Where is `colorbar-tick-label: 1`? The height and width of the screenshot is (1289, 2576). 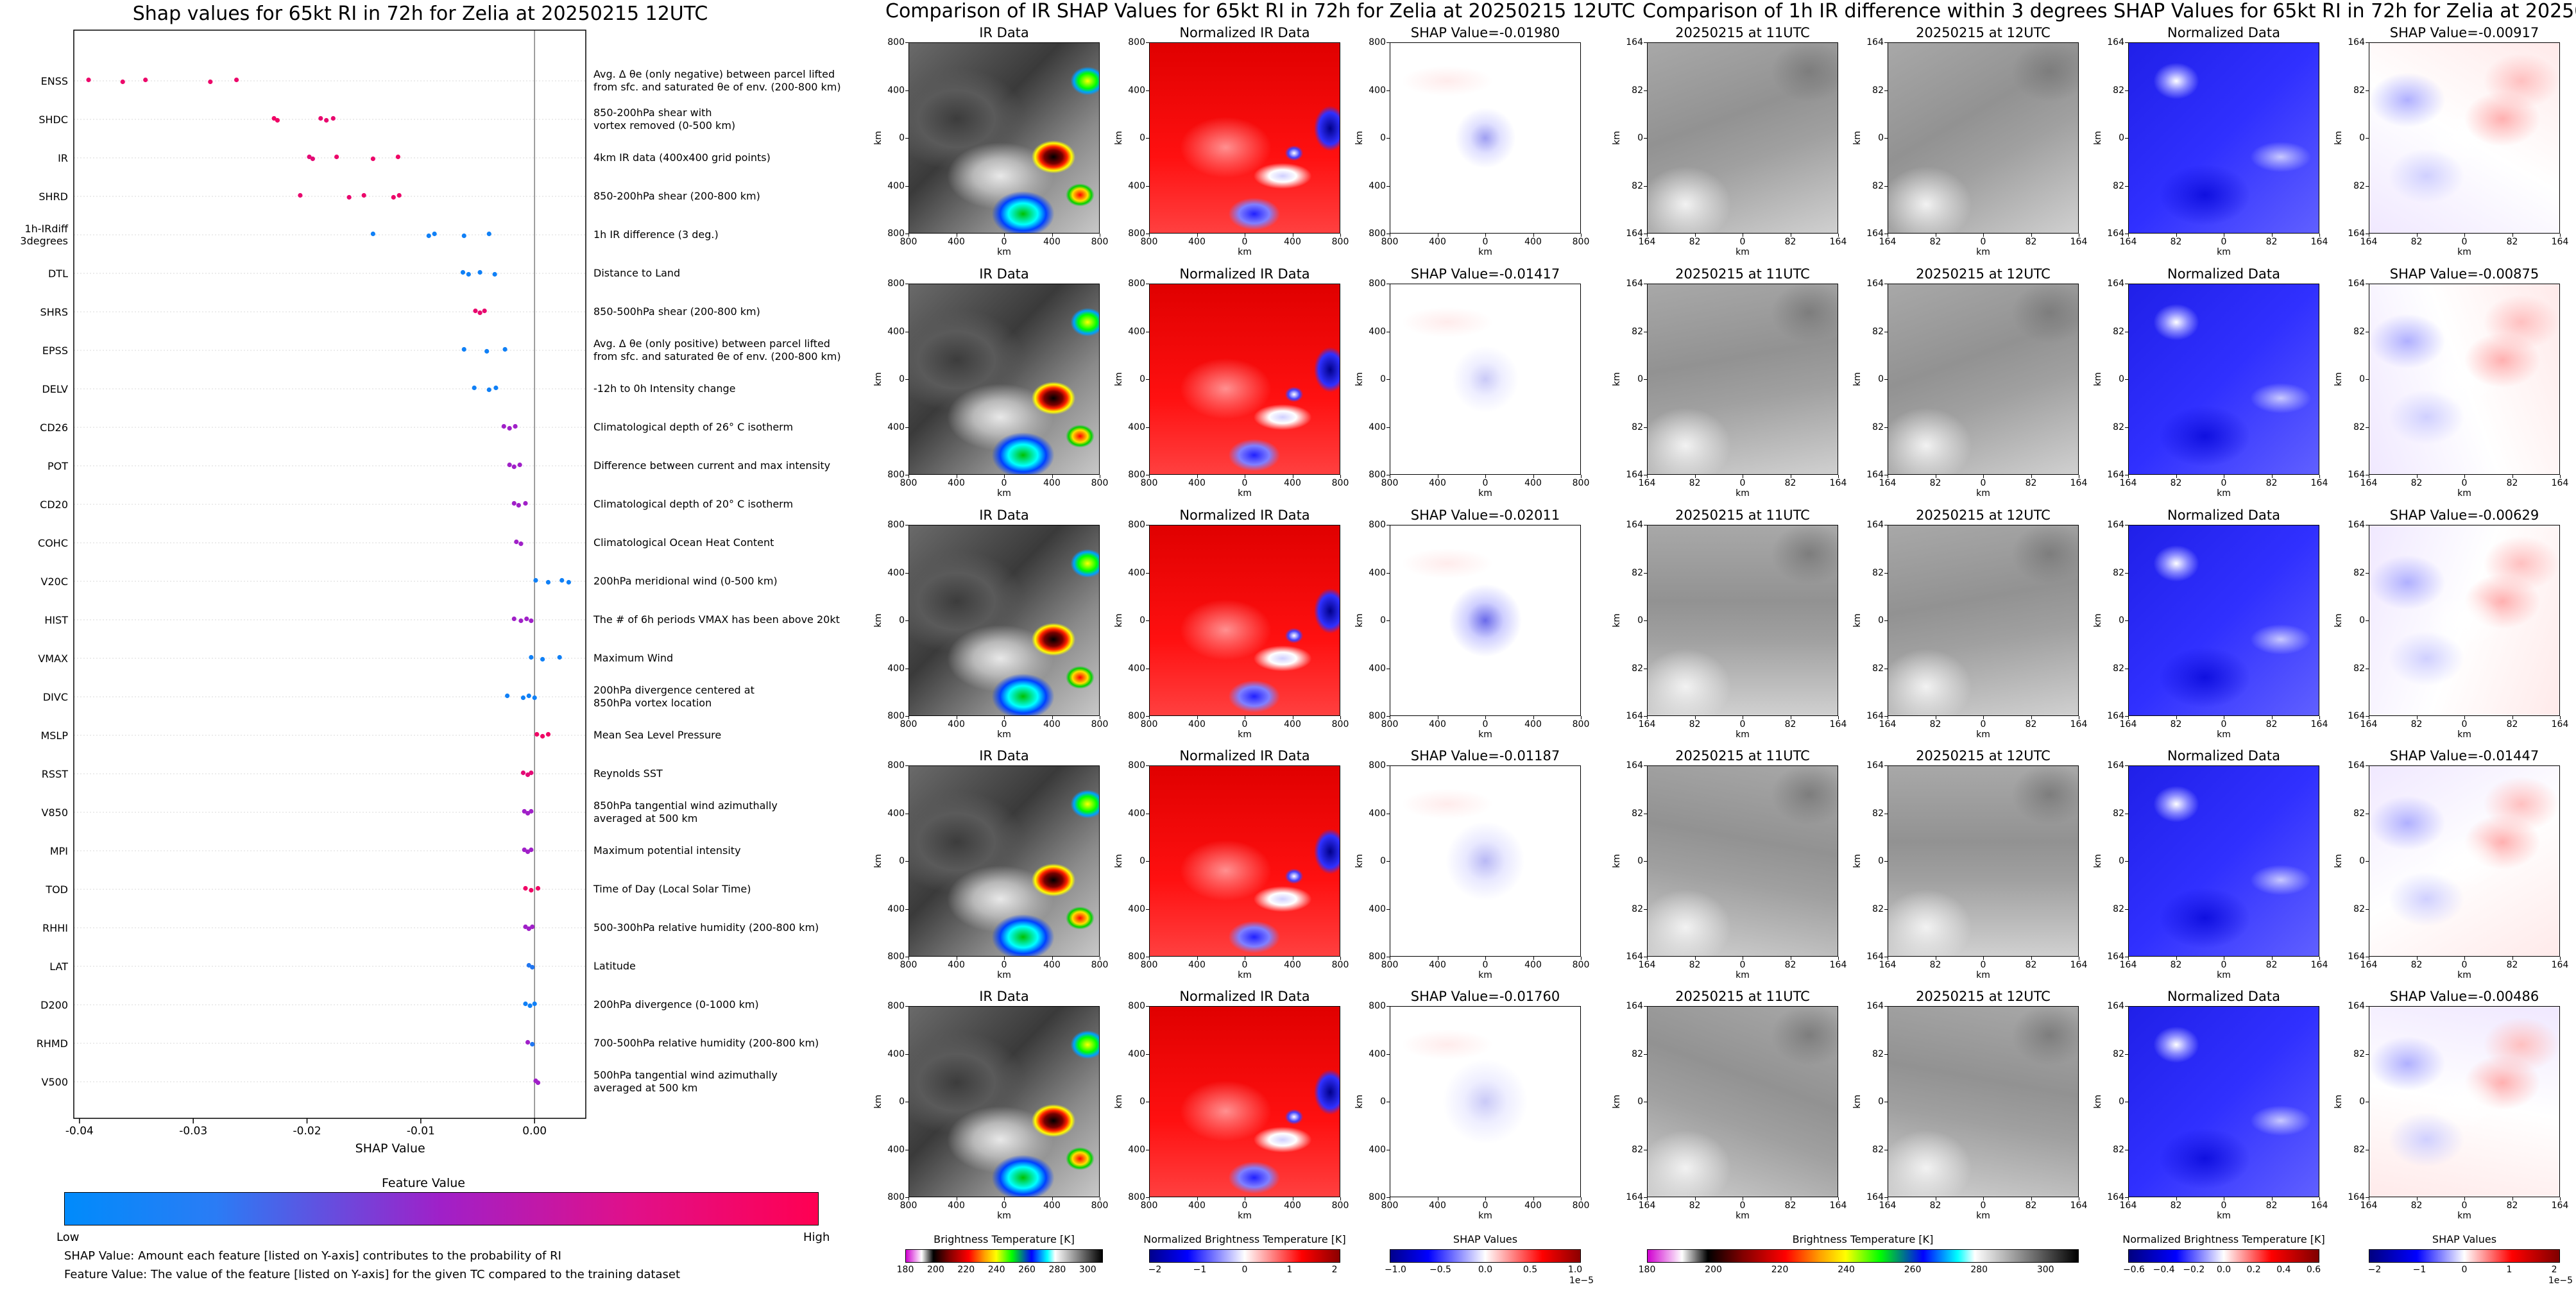
colorbar-tick-label: 1 is located at coordinates (2509, 1270).